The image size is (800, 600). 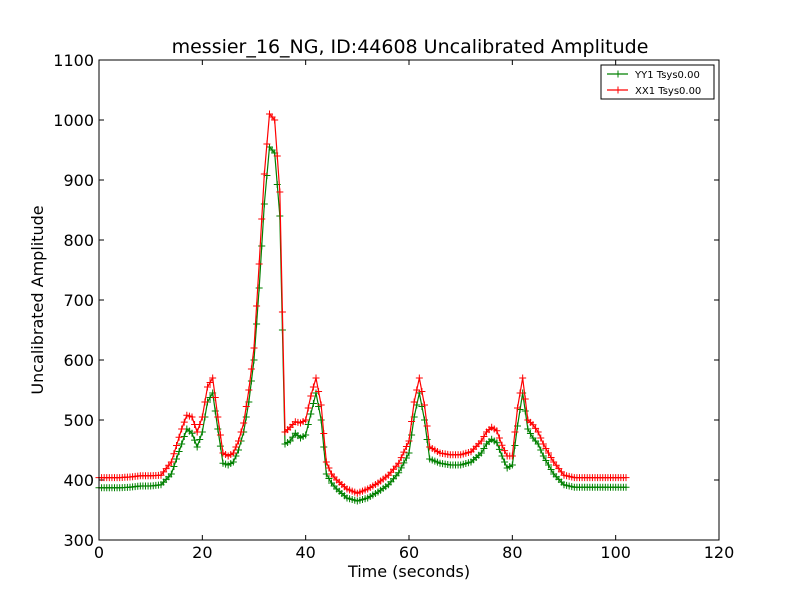 I want to click on legend-label: YY1 Tsys0.00, so click(x=667, y=75).